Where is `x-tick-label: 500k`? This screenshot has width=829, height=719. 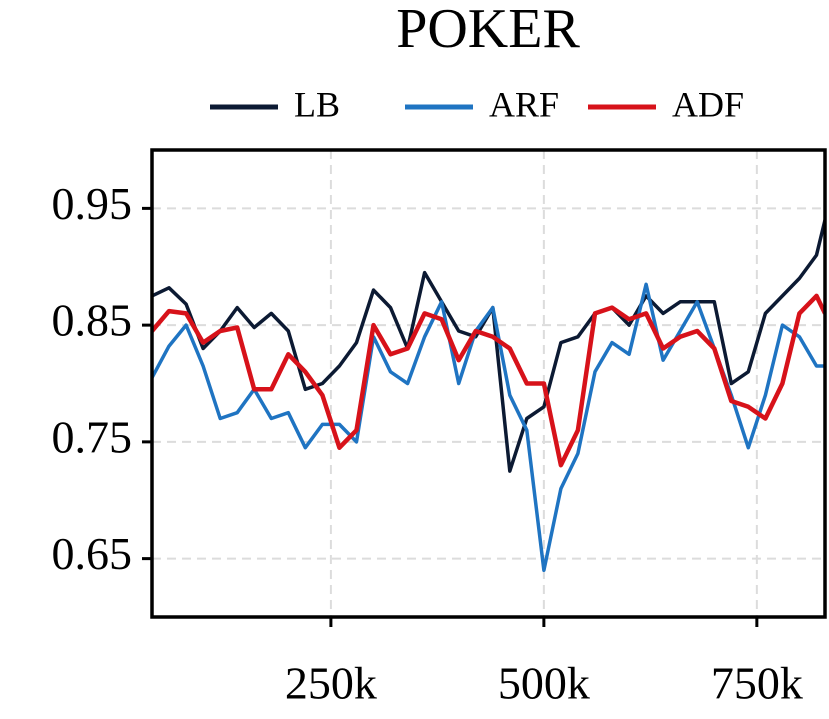
x-tick-label: 500k is located at coordinates (544, 683).